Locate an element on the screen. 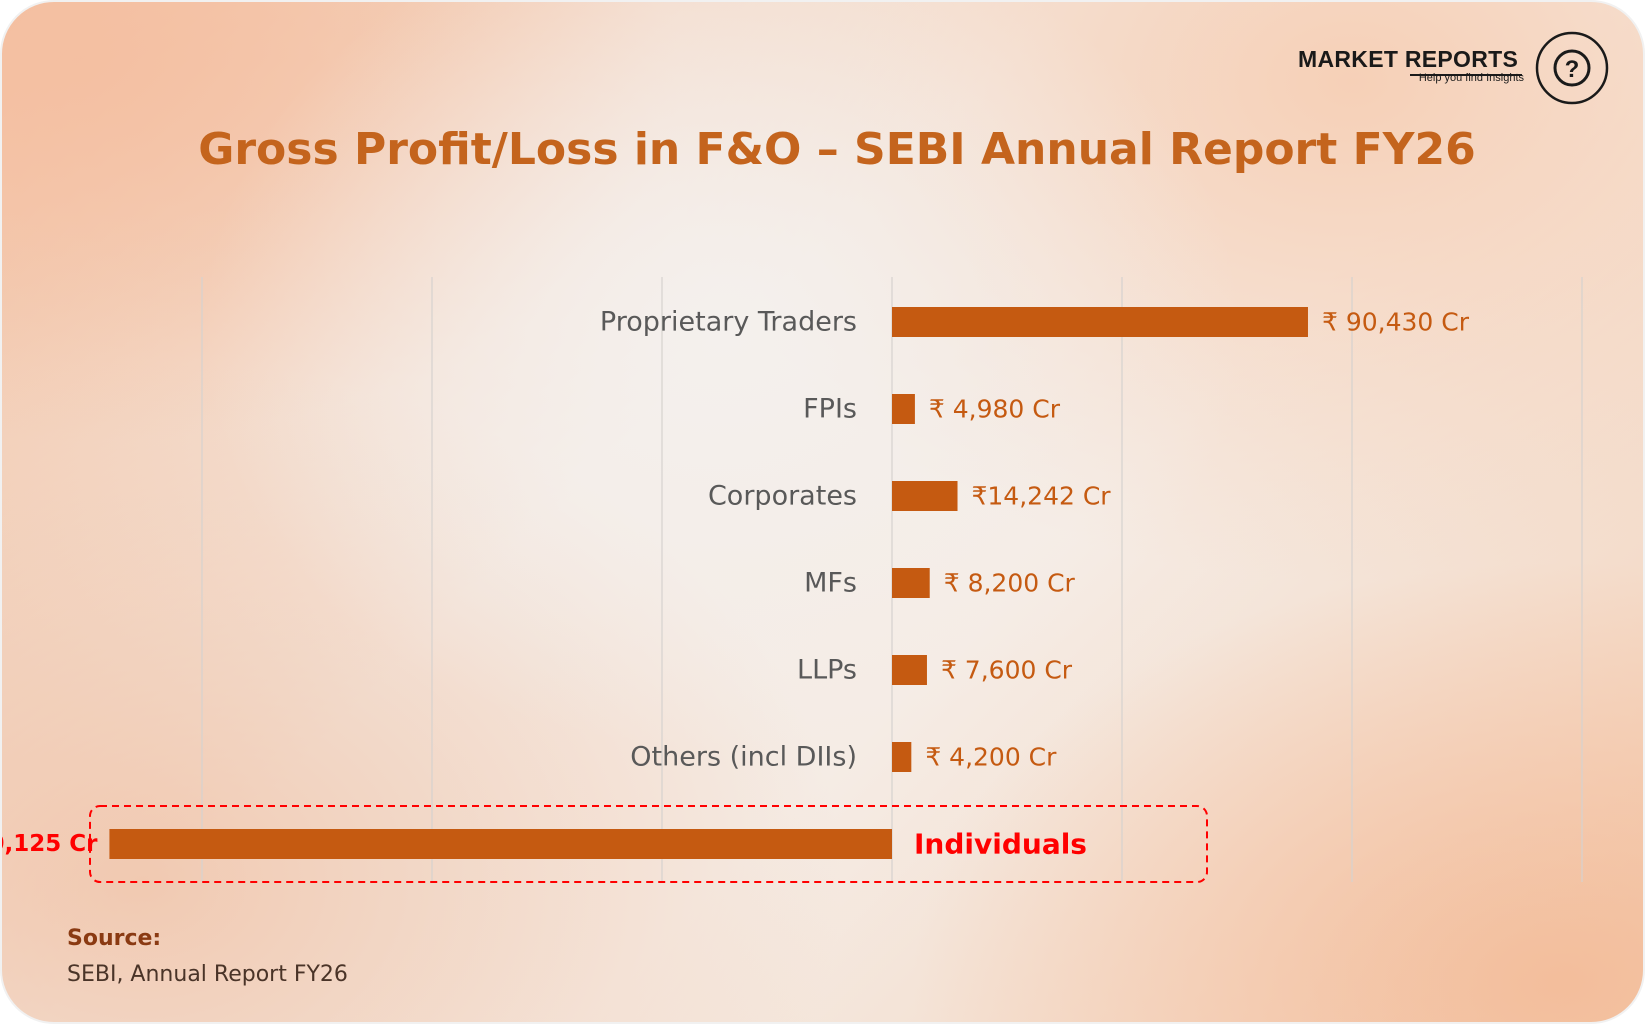 This screenshot has width=1645, height=1024. source-label: Source: is located at coordinates (114, 938).